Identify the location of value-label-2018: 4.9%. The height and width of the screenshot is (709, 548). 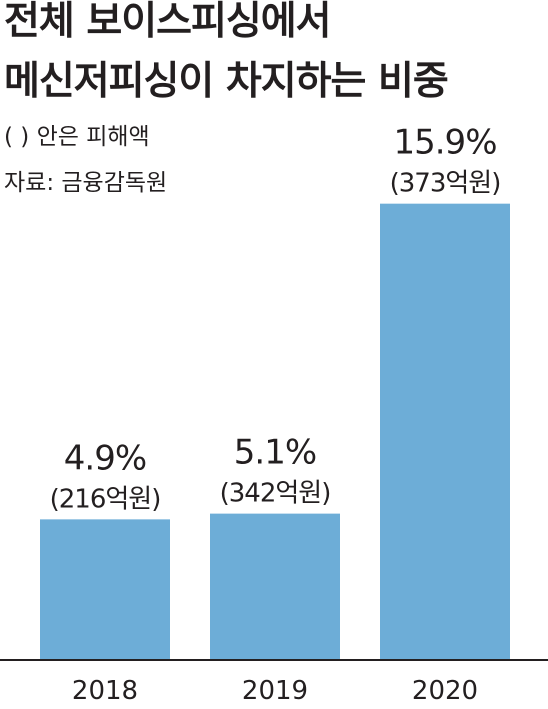
(105, 458).